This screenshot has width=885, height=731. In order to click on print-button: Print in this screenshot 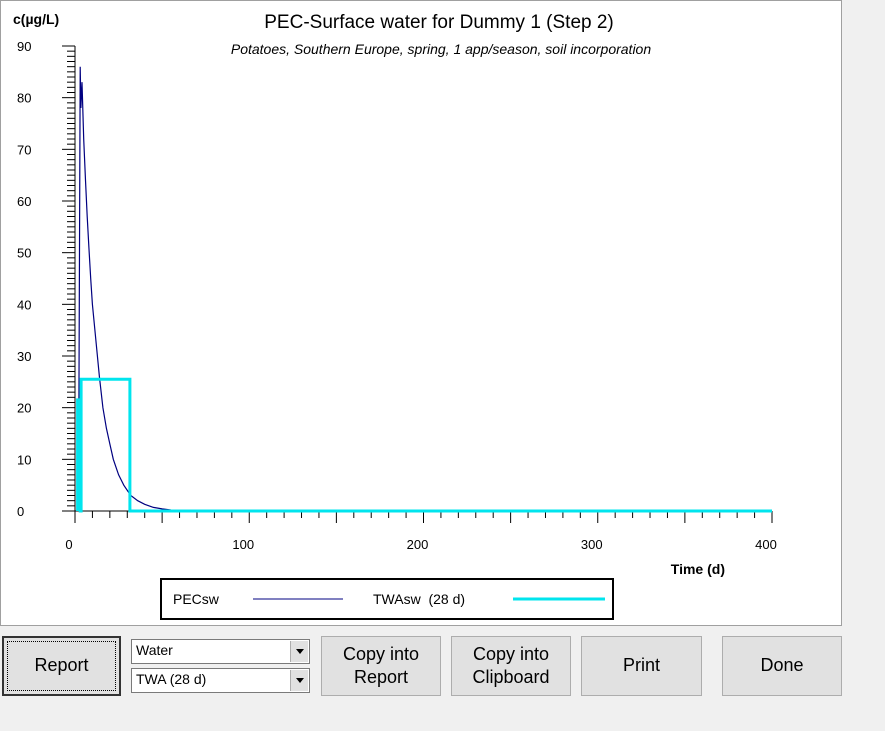, I will do `click(641, 666)`.